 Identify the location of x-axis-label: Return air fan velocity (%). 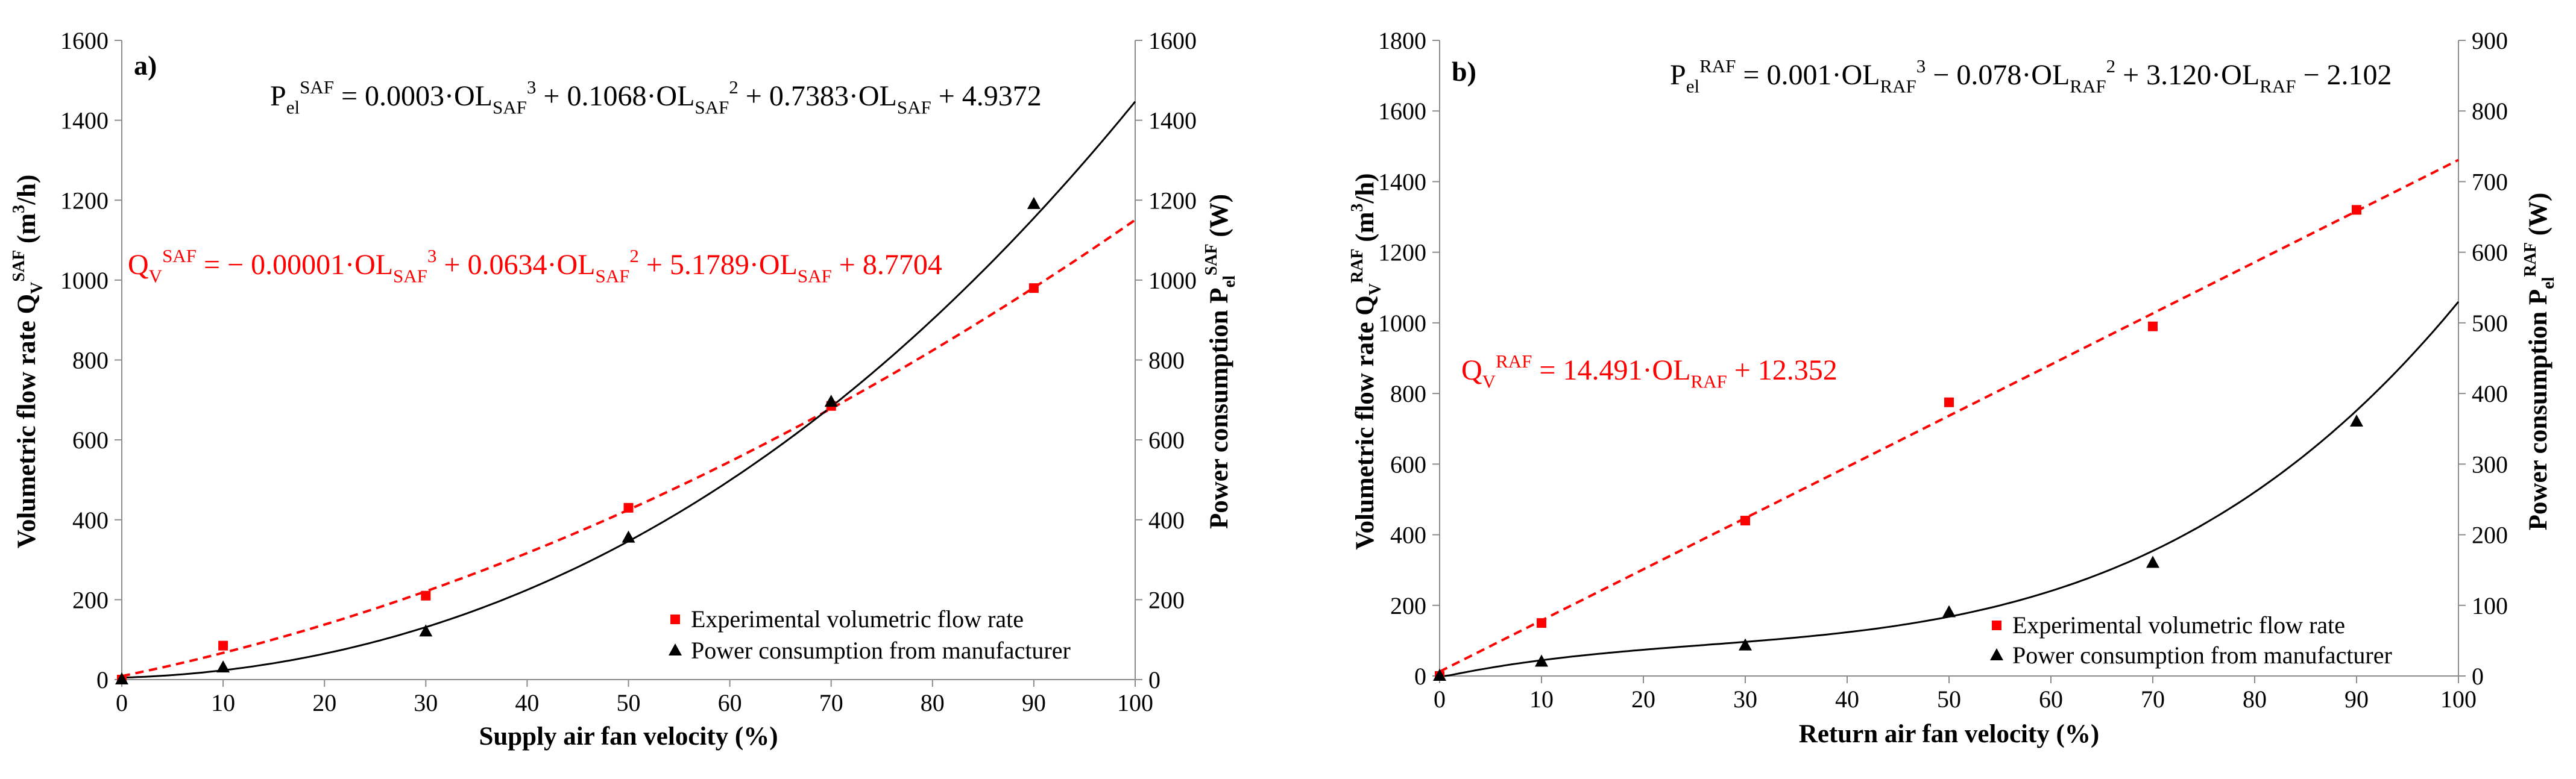
(1949, 734).